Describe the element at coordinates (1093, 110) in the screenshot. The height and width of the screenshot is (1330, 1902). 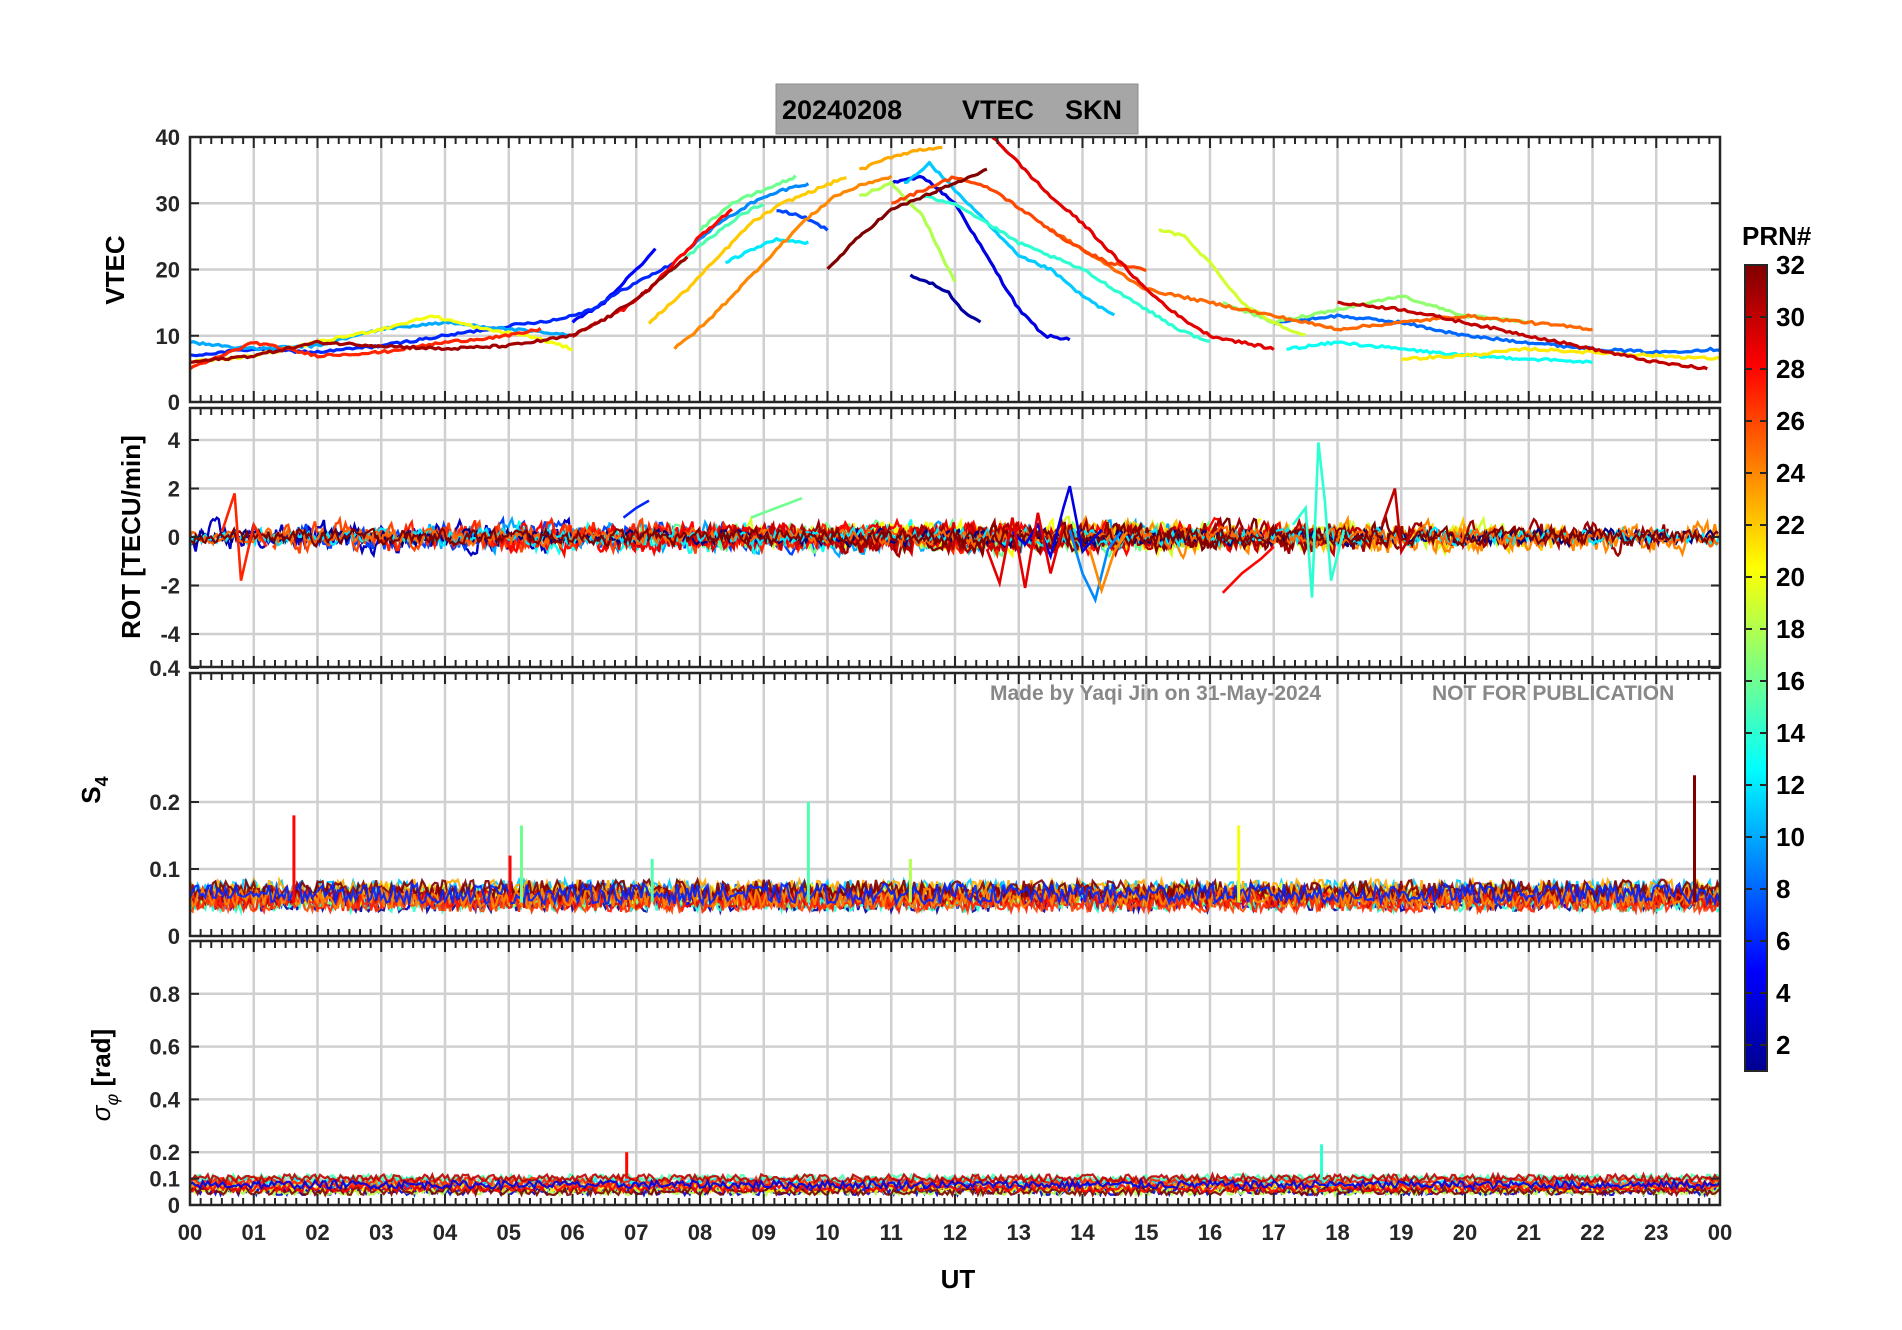
I see `title-station: SKN` at that location.